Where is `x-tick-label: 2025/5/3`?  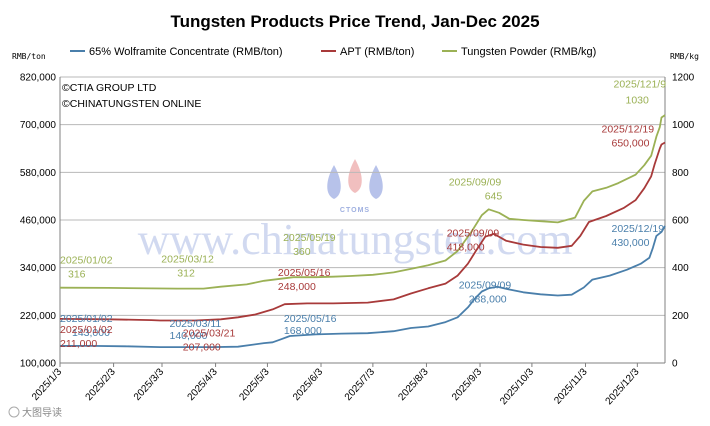
x-tick-label: 2025/5/3 is located at coordinates (254, 384).